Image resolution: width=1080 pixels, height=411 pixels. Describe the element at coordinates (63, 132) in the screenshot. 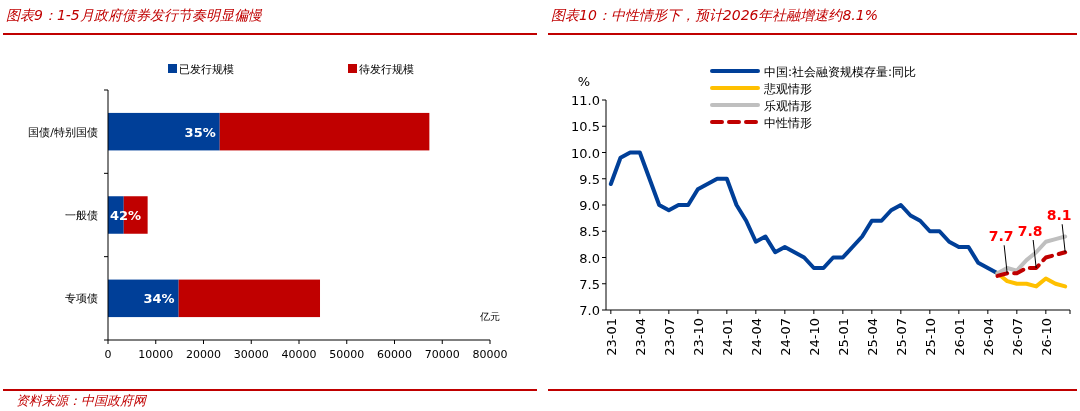

I see `y-tick-label: 国债/特别国债` at that location.